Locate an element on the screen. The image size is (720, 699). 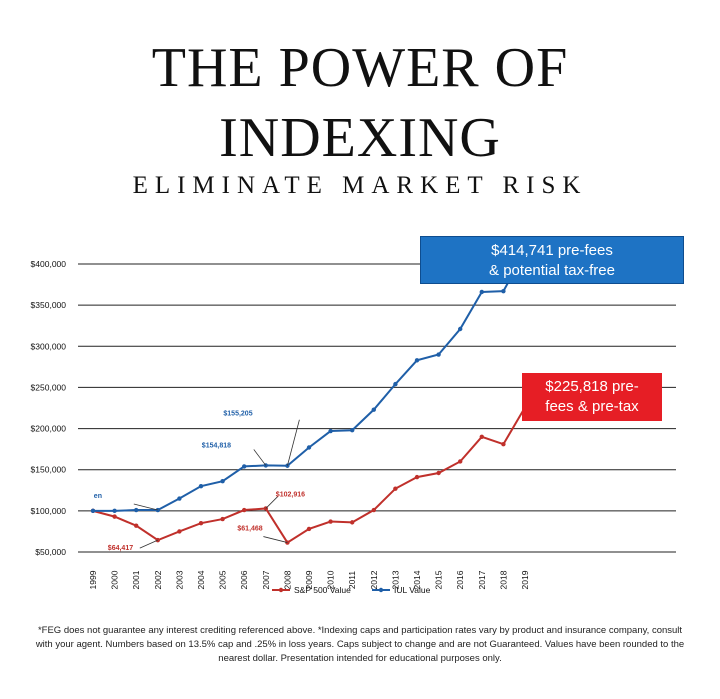
sp-callout-line-2: fees & pre-tax is located at coordinates (592, 406).